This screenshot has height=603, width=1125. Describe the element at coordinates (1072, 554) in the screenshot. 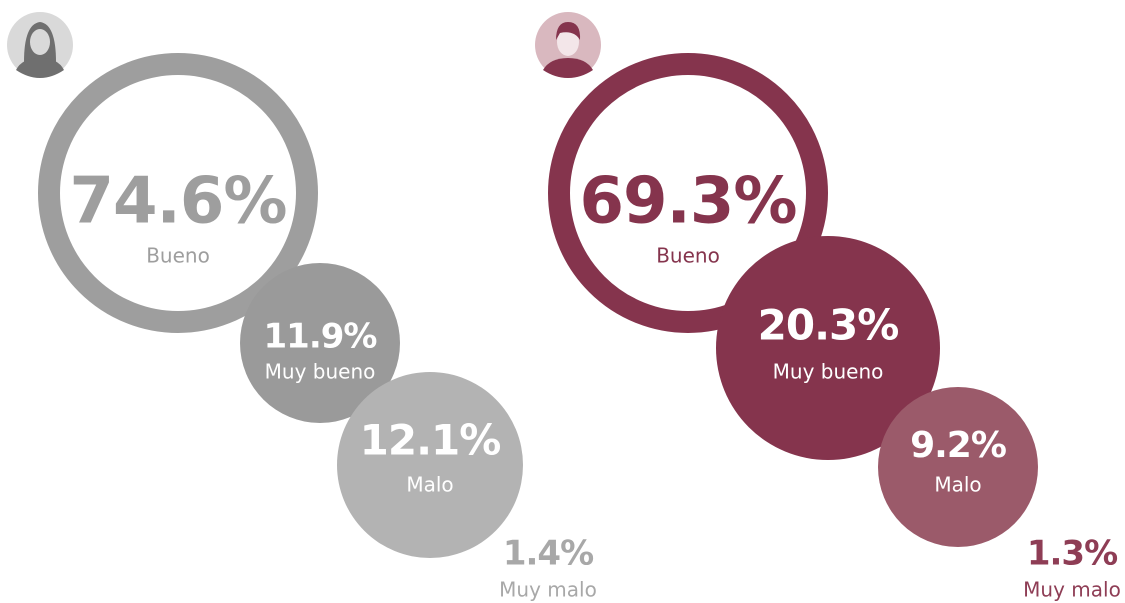

I see `value-label: 1.3%` at that location.